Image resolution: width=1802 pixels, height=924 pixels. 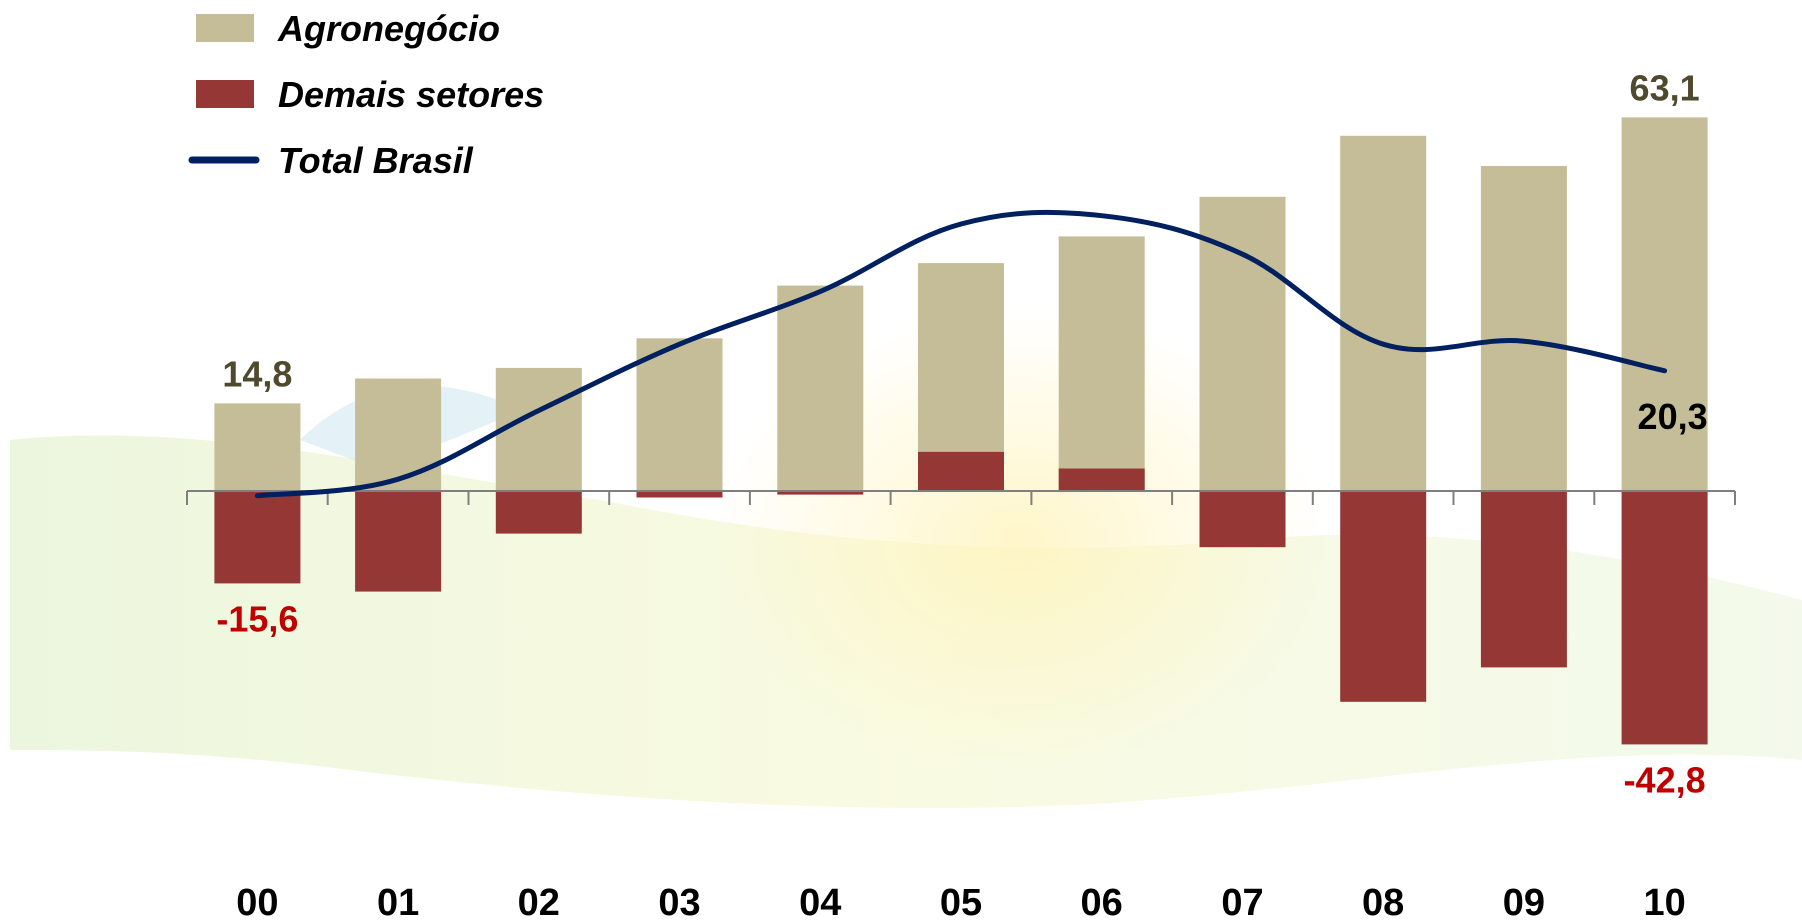 I want to click on legend: Agronegócio Demais setores Total Brasil, so click(x=366, y=94).